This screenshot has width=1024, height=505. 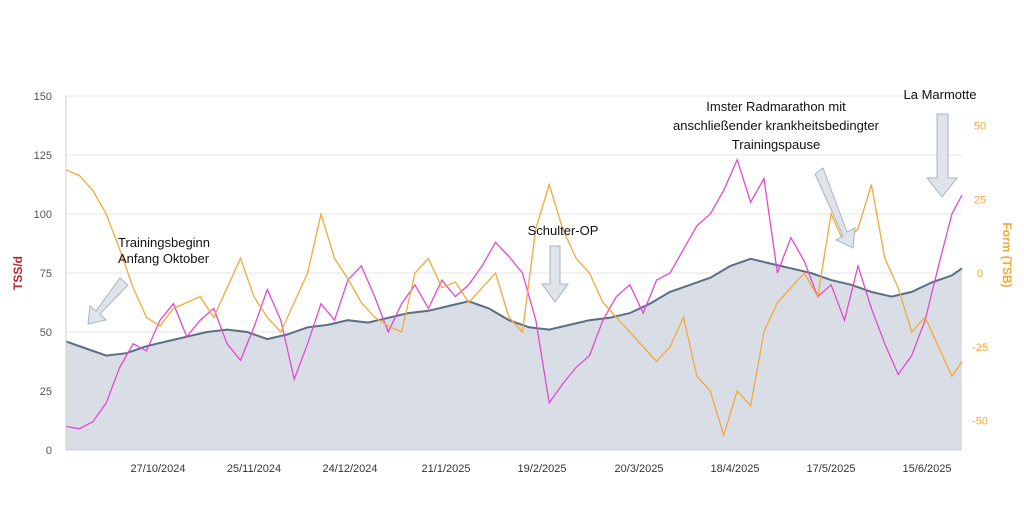 What do you see at coordinates (349, 469) in the screenshot?
I see `x-tick: 24/12/2024` at bounding box center [349, 469].